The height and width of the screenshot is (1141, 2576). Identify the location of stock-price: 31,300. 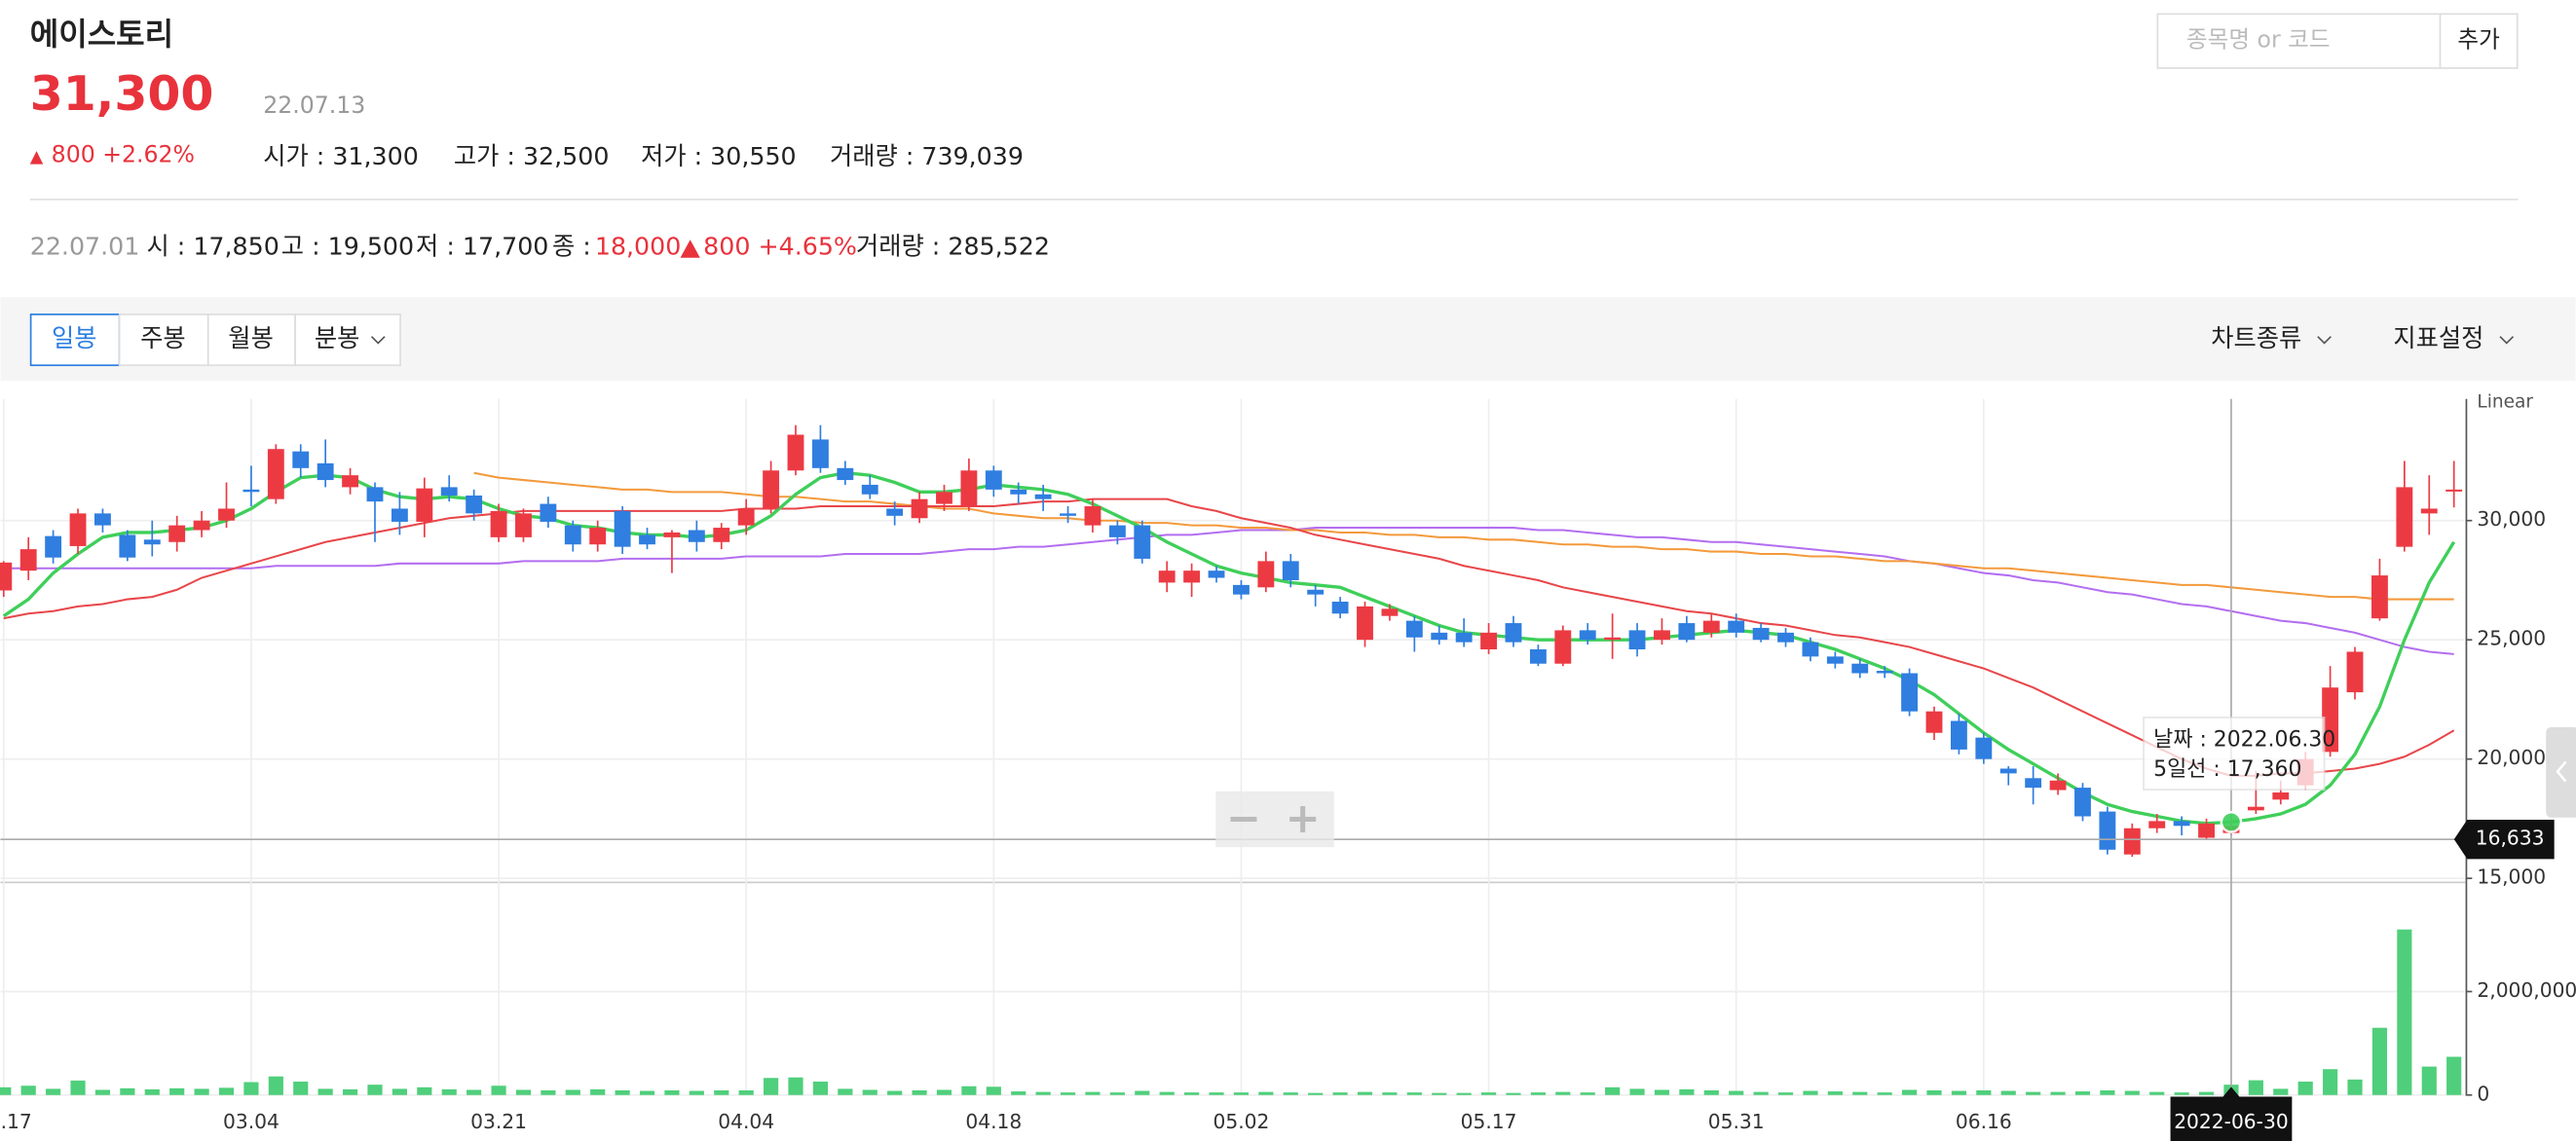
(122, 94).